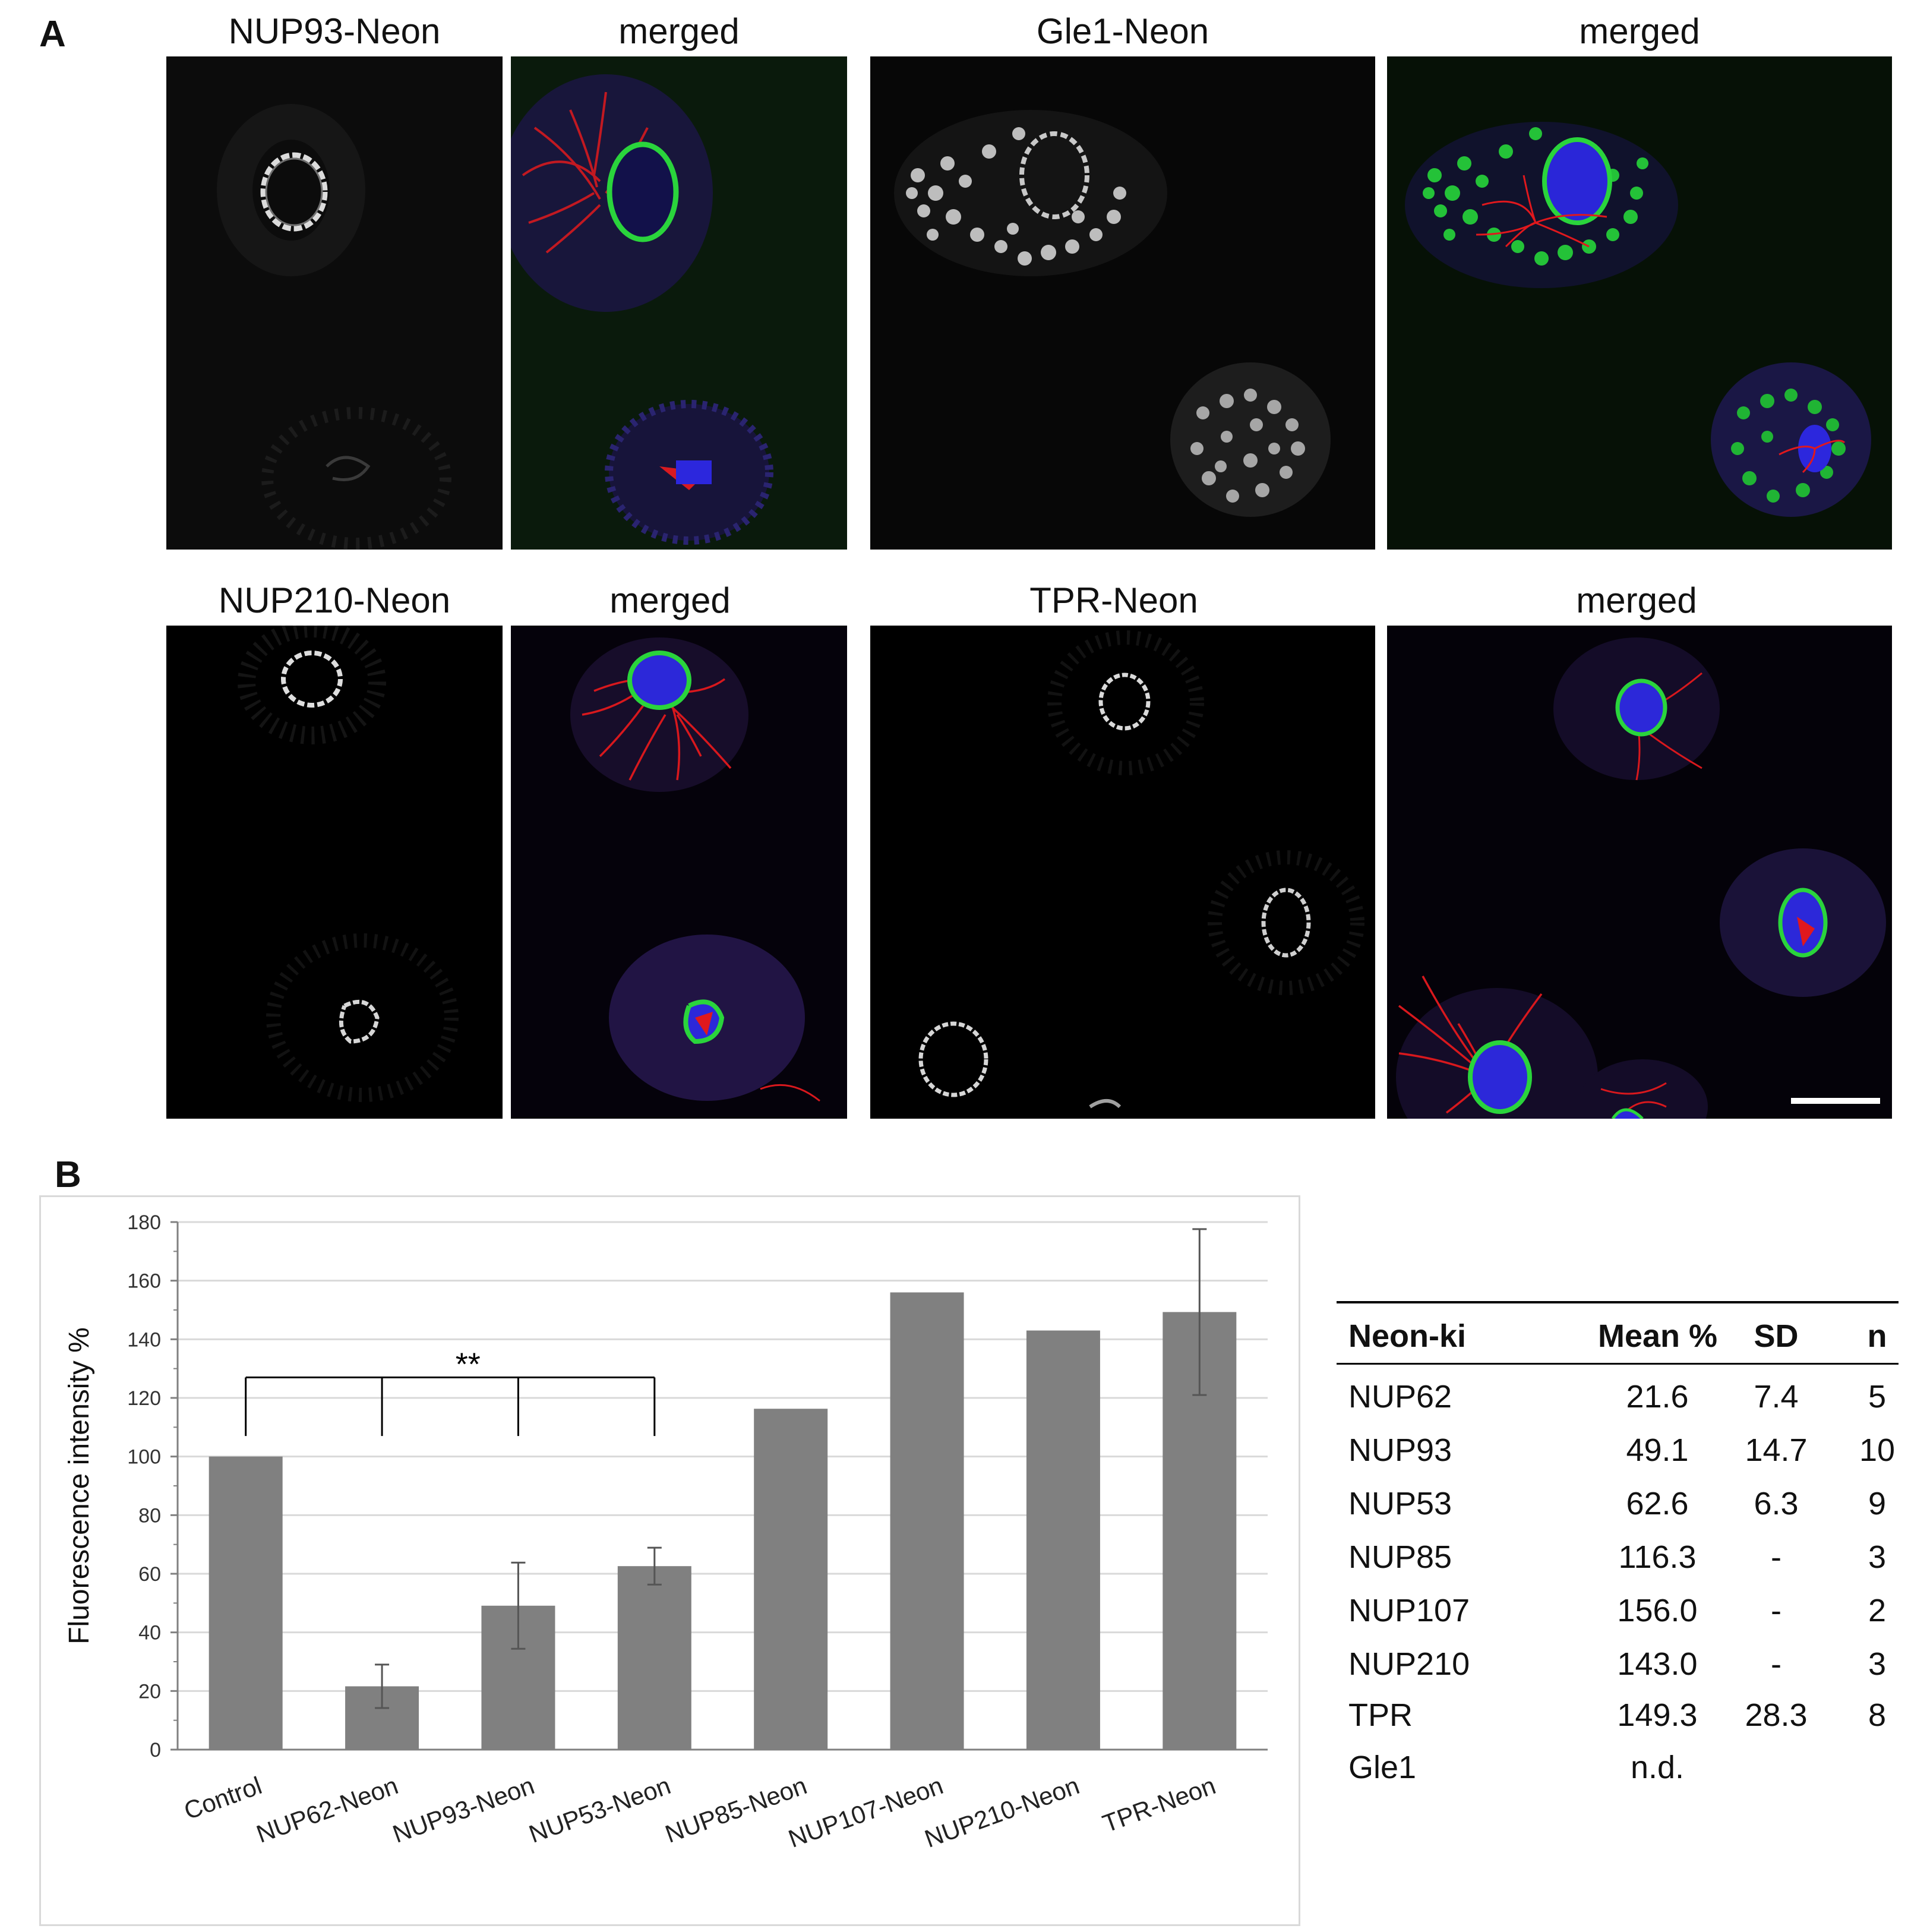  What do you see at coordinates (1380, 1715) in the screenshot?
I see `table-cell: TPR` at bounding box center [1380, 1715].